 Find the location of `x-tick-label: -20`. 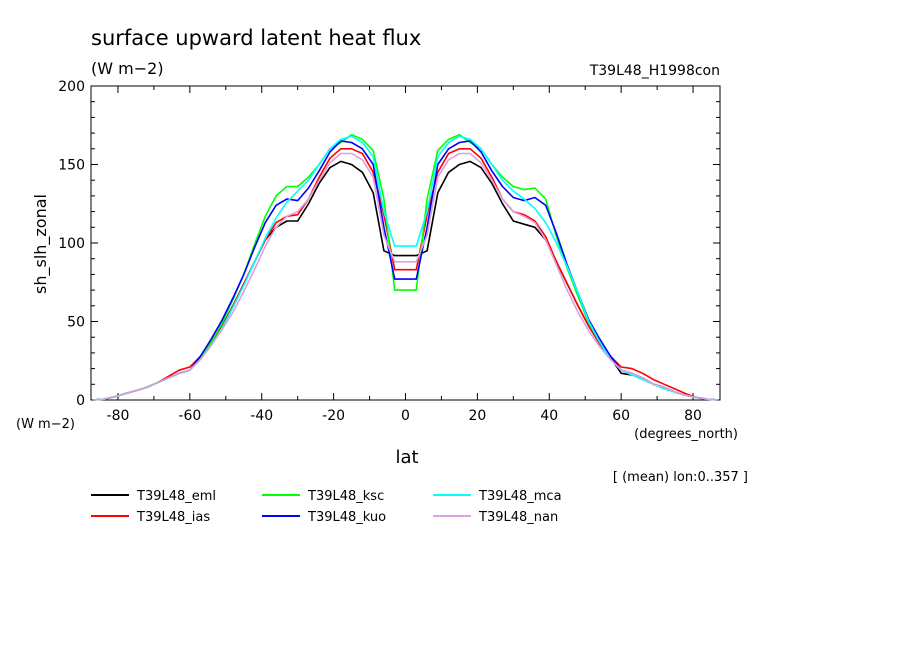

x-tick-label: -20 is located at coordinates (333, 416).